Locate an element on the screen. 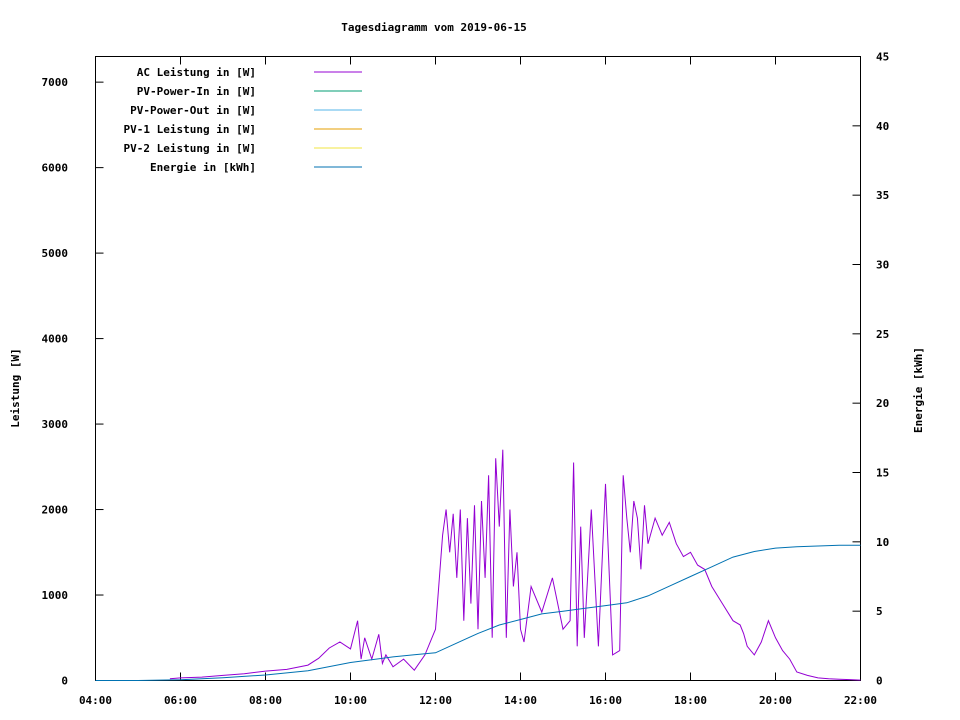 The image size is (960, 720). x-tick-label: 14:00 is located at coordinates (520, 700).